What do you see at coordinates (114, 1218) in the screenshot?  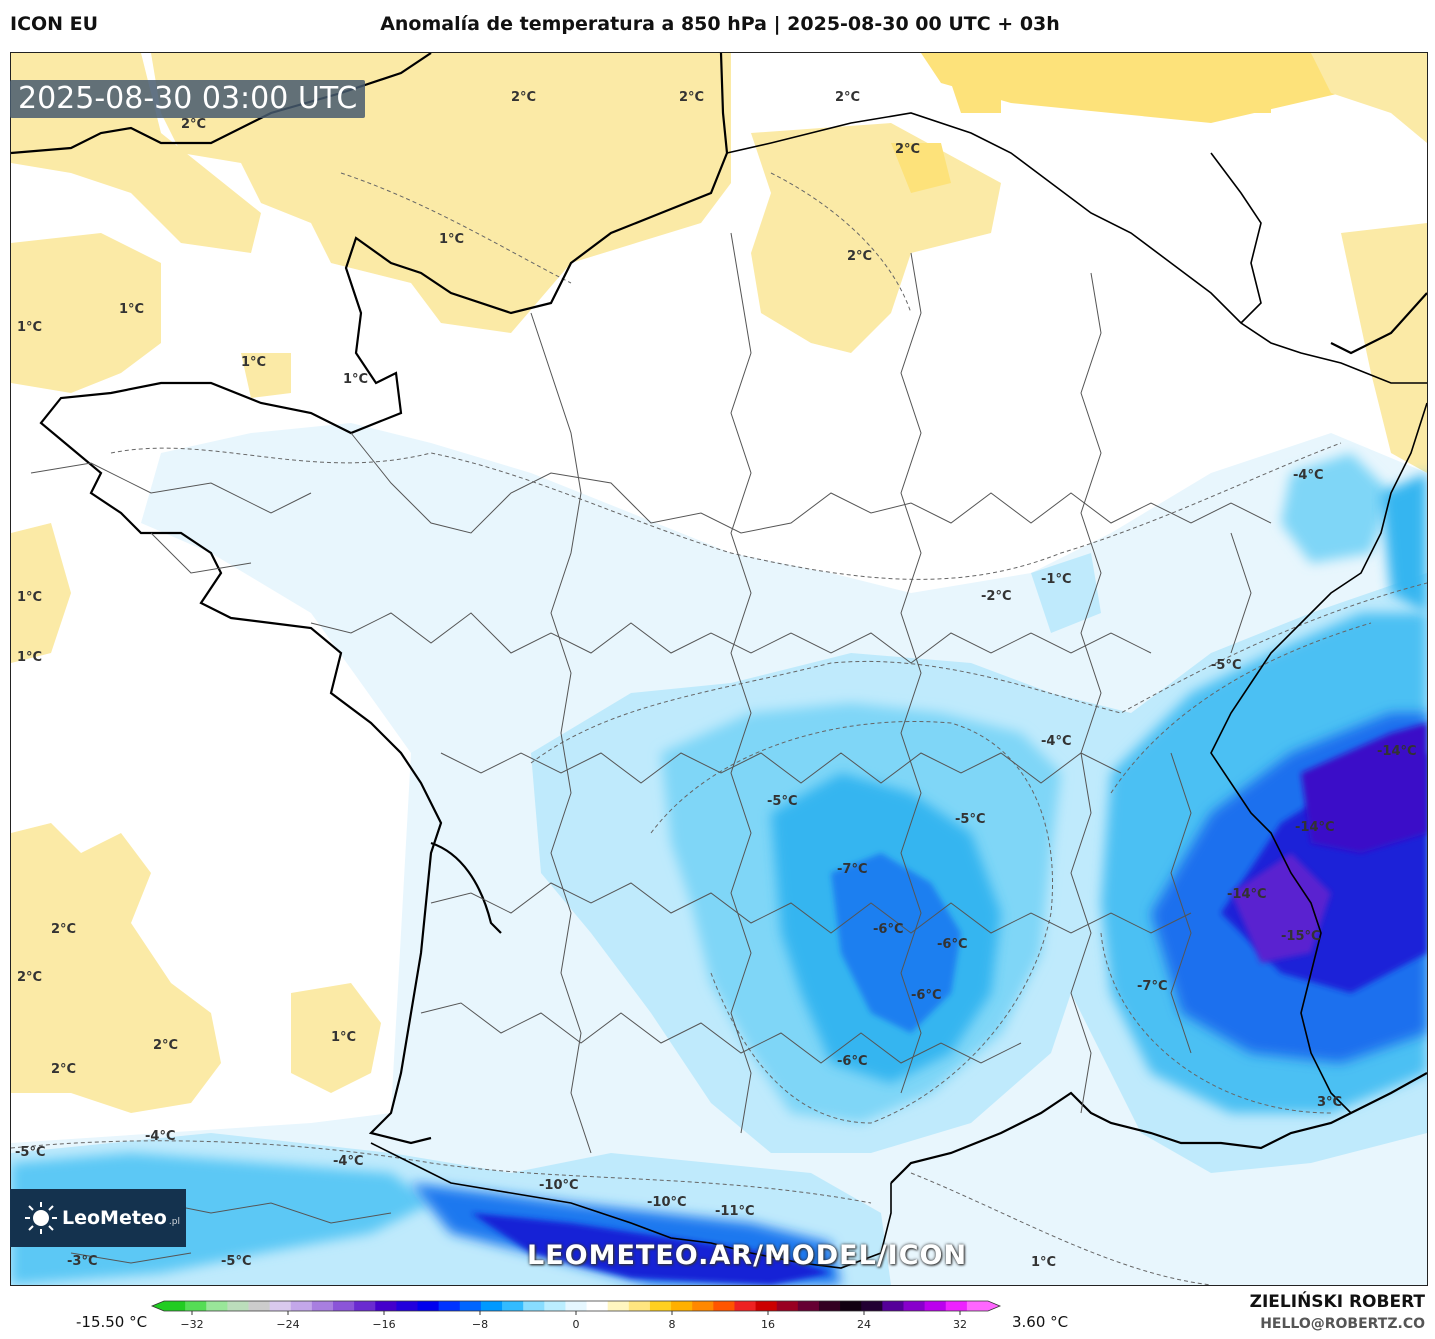 I see `logo-name: LeoMeteo` at bounding box center [114, 1218].